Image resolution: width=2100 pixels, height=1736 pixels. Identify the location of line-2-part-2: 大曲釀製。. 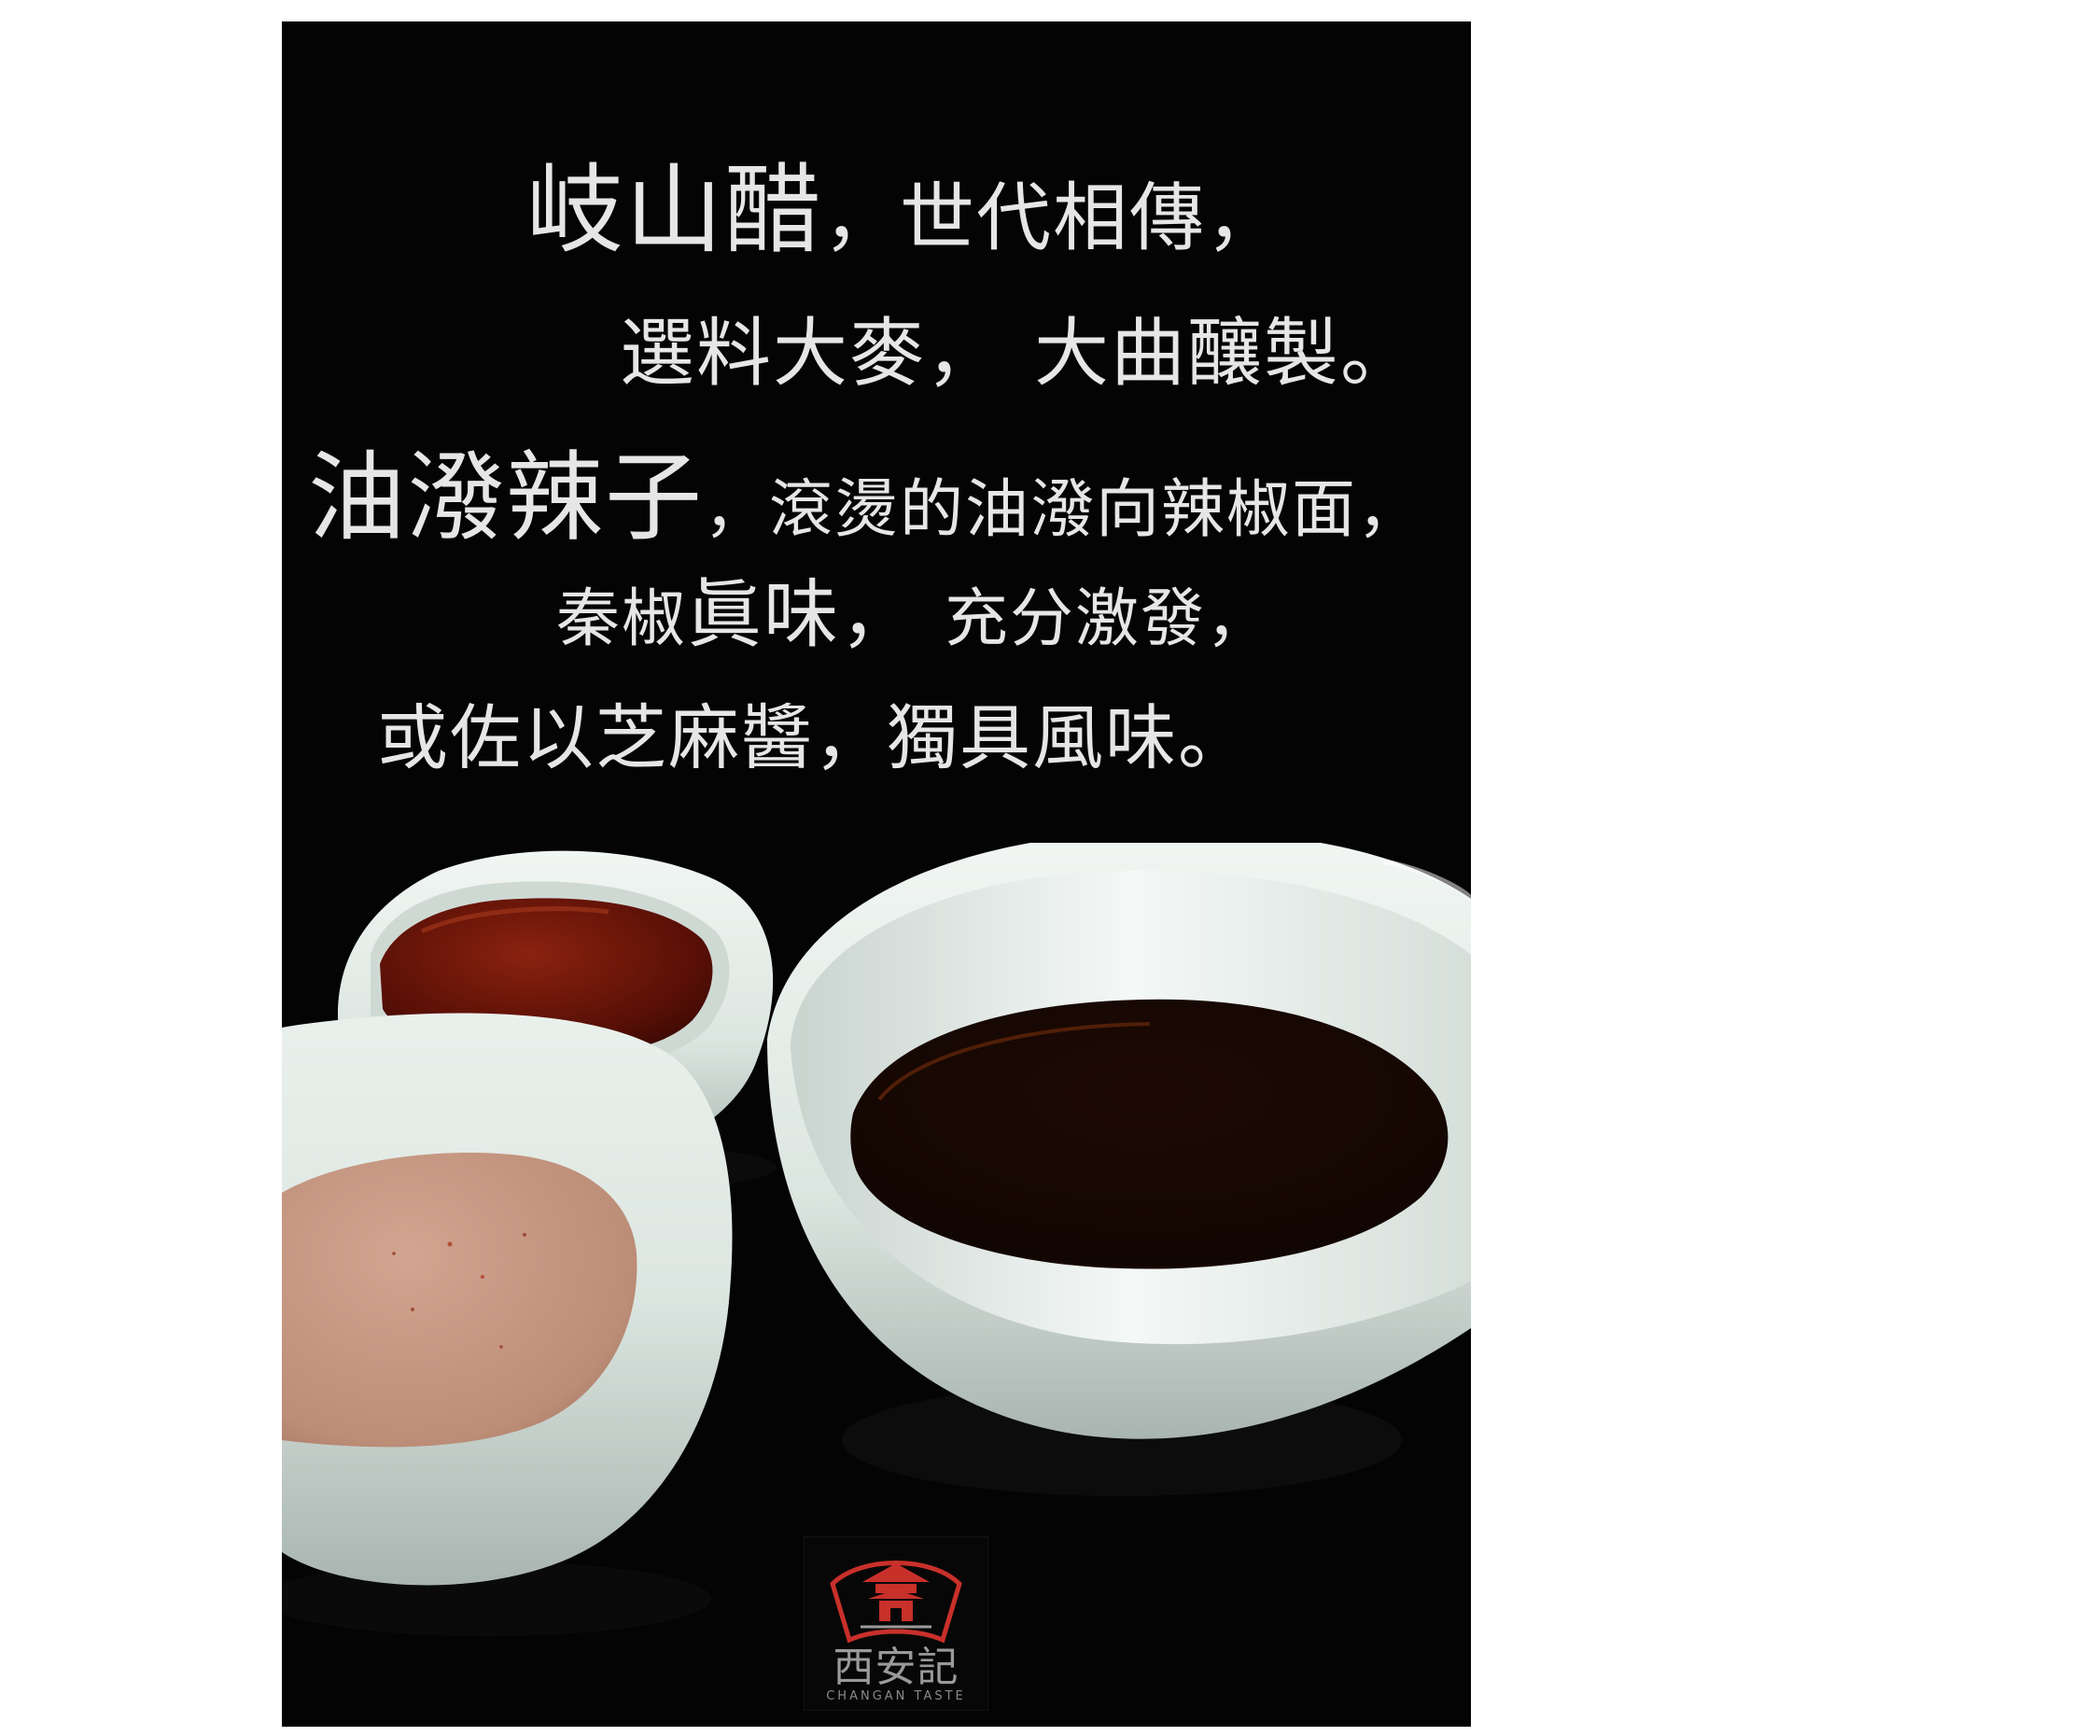
(1225, 353).